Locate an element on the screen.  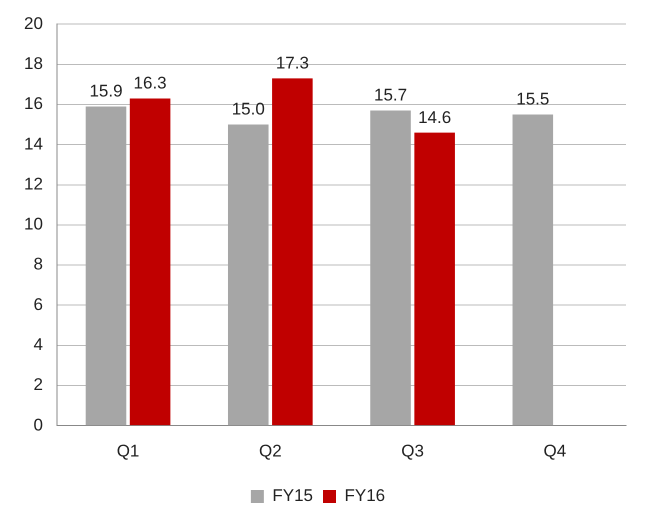
legend-label: FY15 is located at coordinates (293, 496).